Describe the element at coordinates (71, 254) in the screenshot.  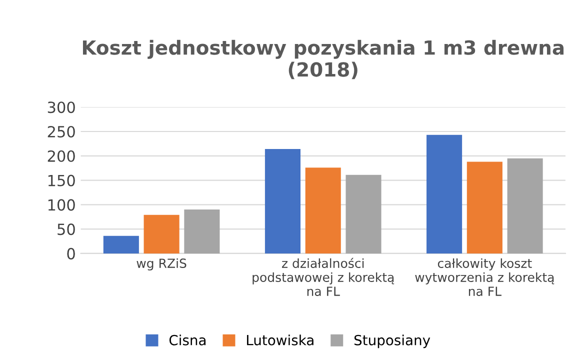
I see `y-tick-label: 0` at that location.